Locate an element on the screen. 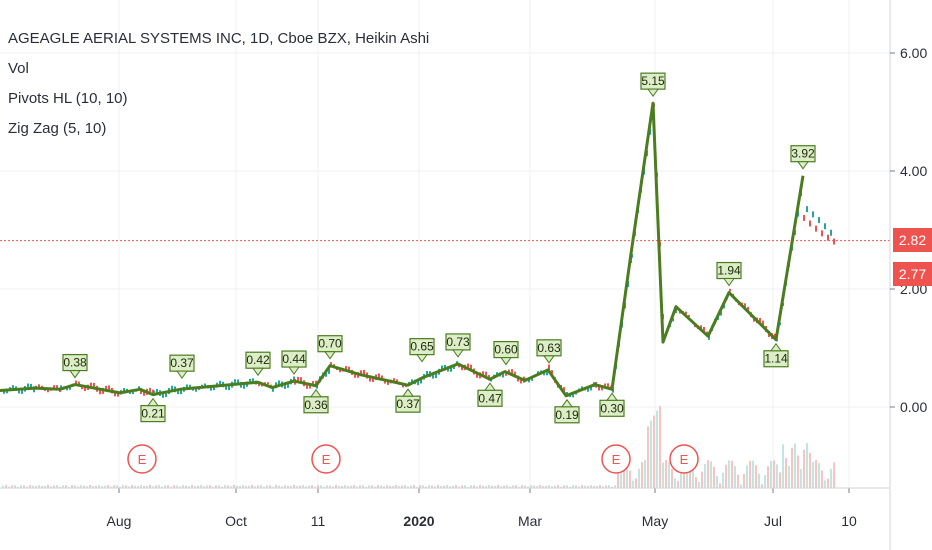 This screenshot has width=932, height=550. legend-zigzag: Zig Zag (5, 10) is located at coordinates (57, 128).